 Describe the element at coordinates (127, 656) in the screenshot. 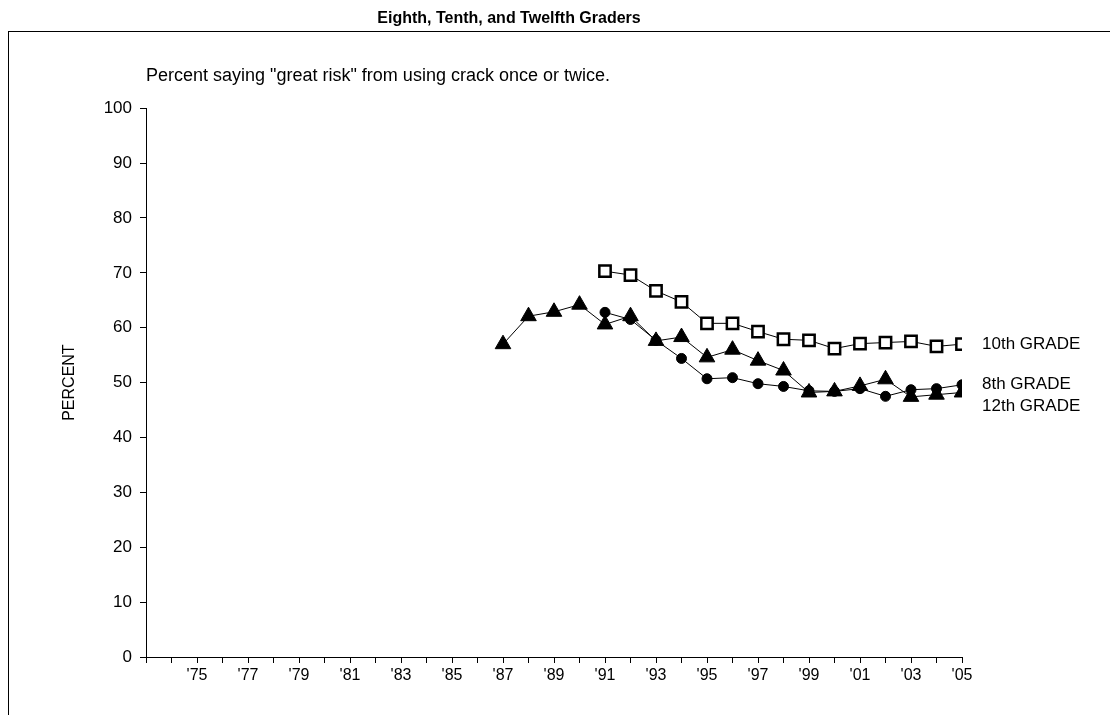

I see `y-tick-label: 0` at that location.